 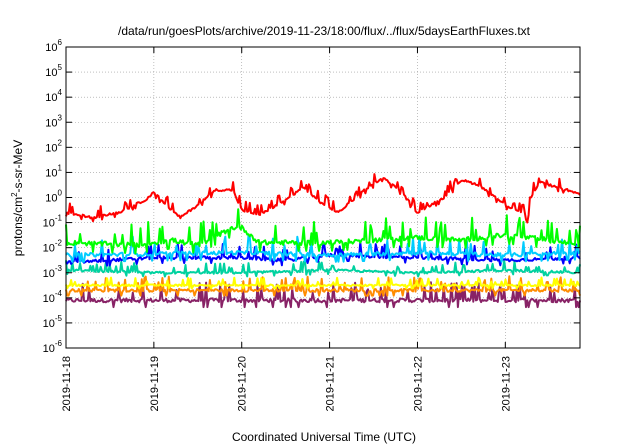 I want to click on x-tick-label: 2019-11-19, so click(x=155, y=383).